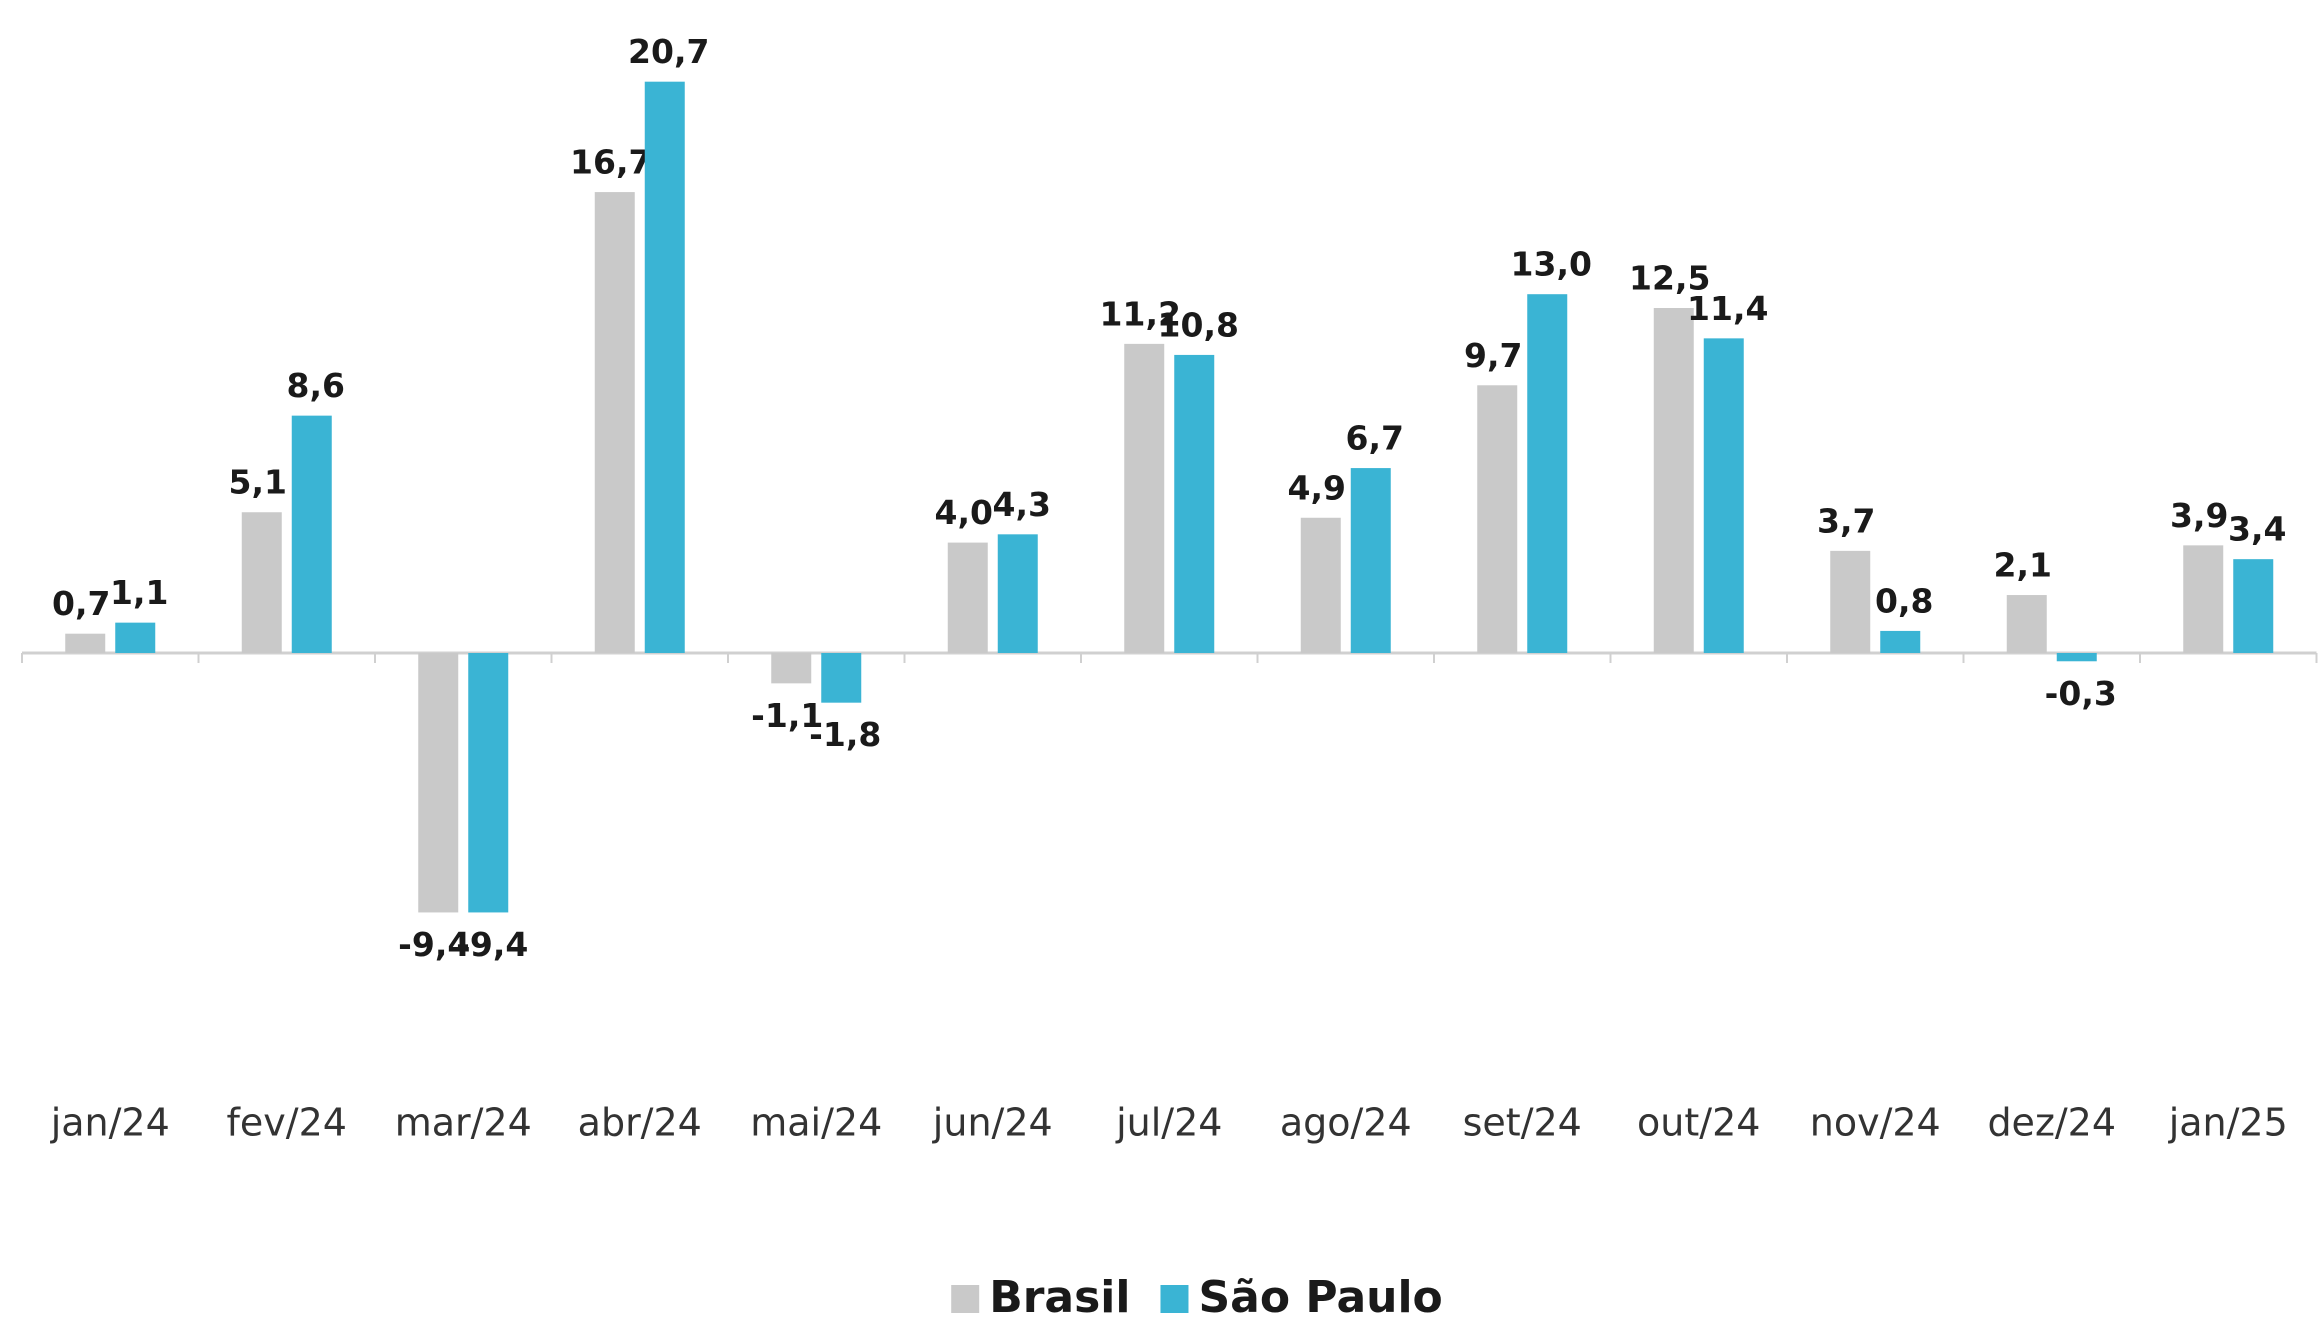 The height and width of the screenshot is (1326, 2322). I want to click on legend-label: Brasil, so click(1059, 1297).